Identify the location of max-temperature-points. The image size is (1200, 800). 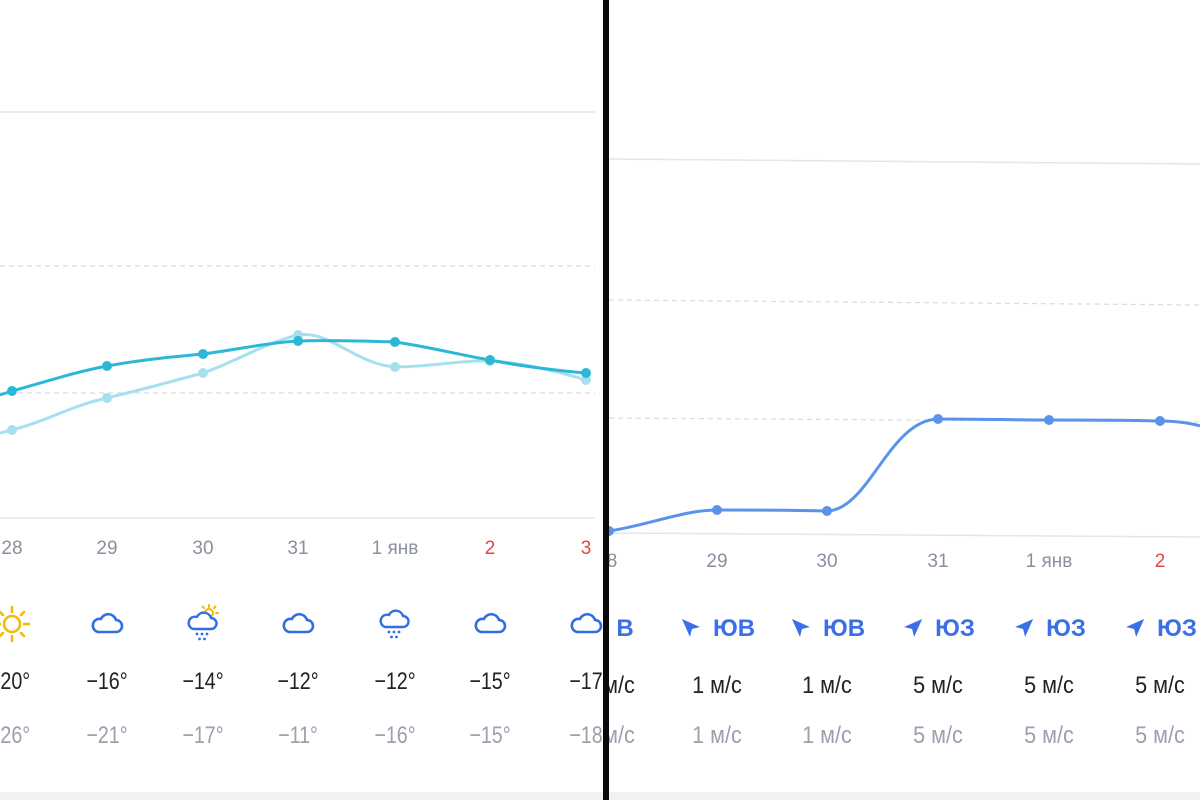
(299, 366).